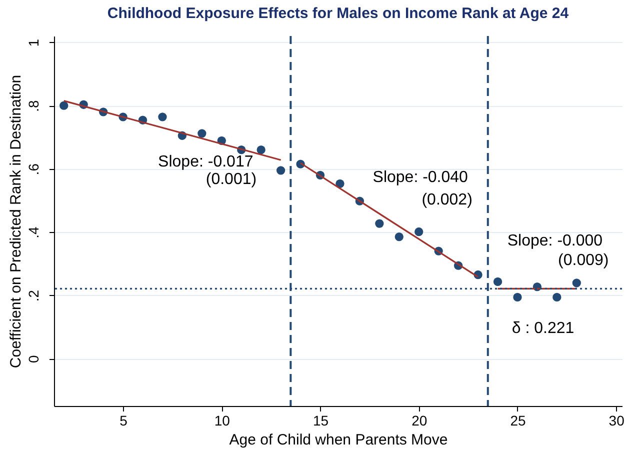 This screenshot has width=636, height=455. Describe the element at coordinates (447, 200) in the screenshot. I see `annotation: (0.002)` at that location.